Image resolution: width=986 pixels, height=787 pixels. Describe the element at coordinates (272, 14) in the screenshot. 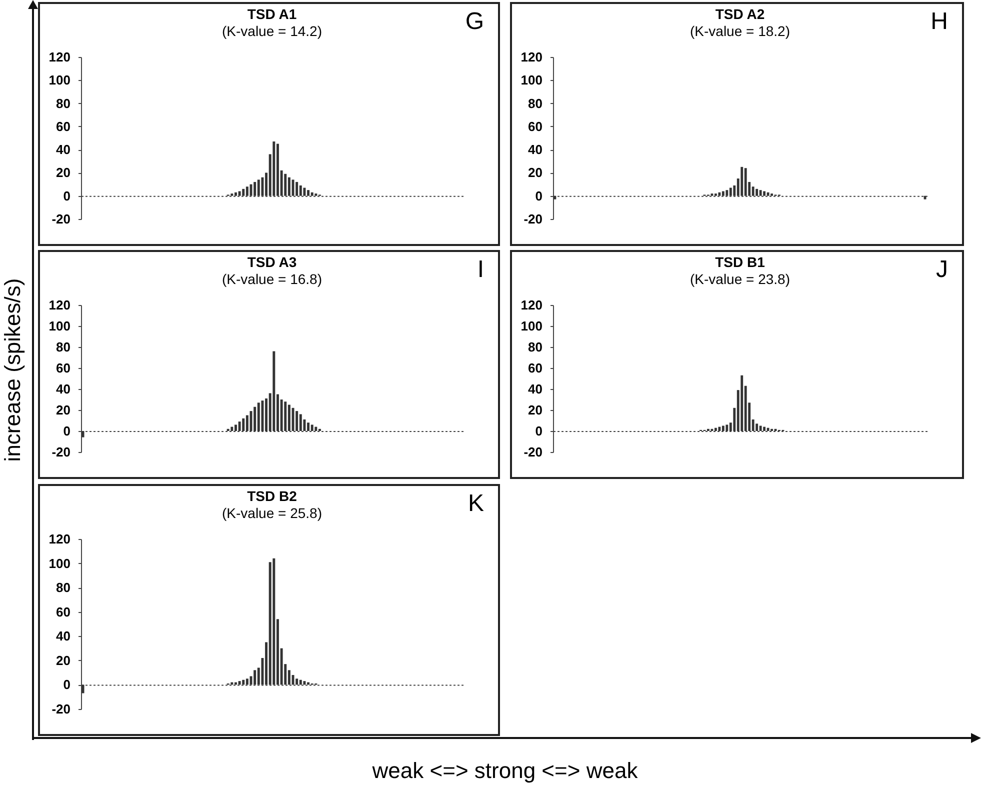

I see `chart-title: TSD A1` at that location.